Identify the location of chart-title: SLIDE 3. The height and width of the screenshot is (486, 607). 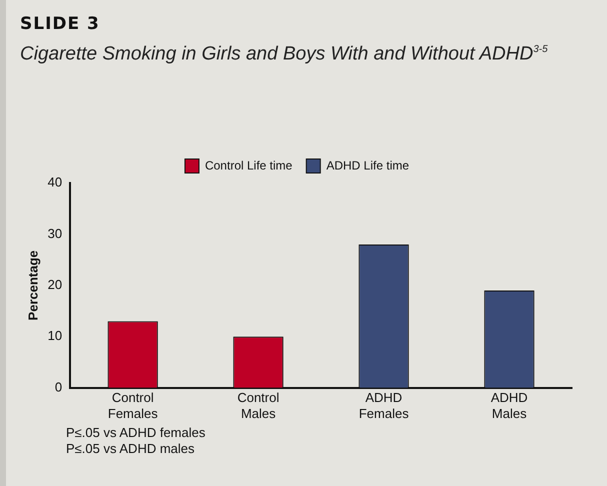
(60, 24).